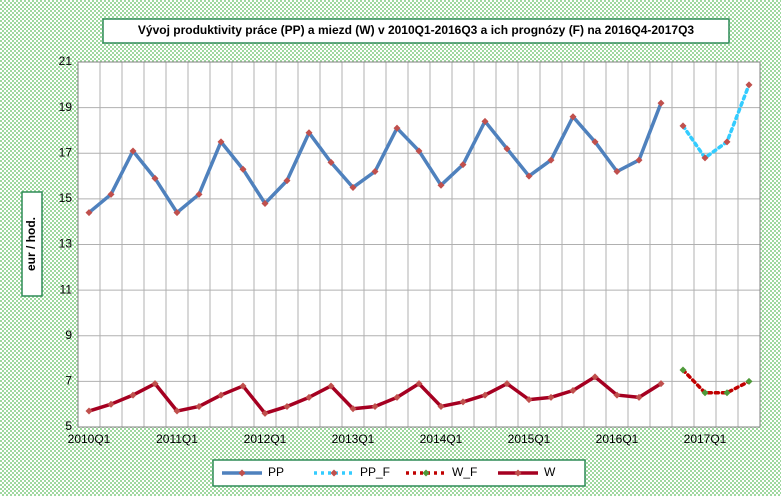 The image size is (781, 496). I want to click on legend-label: W, so click(550, 472).